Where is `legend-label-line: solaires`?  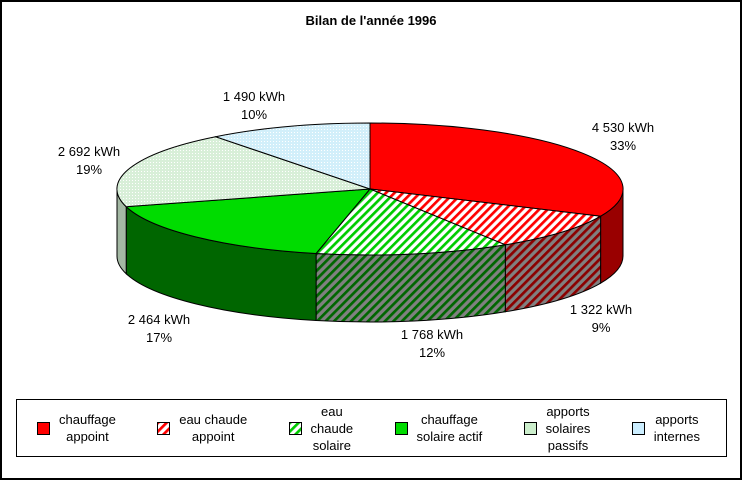 legend-label-line: solaires is located at coordinates (568, 428).